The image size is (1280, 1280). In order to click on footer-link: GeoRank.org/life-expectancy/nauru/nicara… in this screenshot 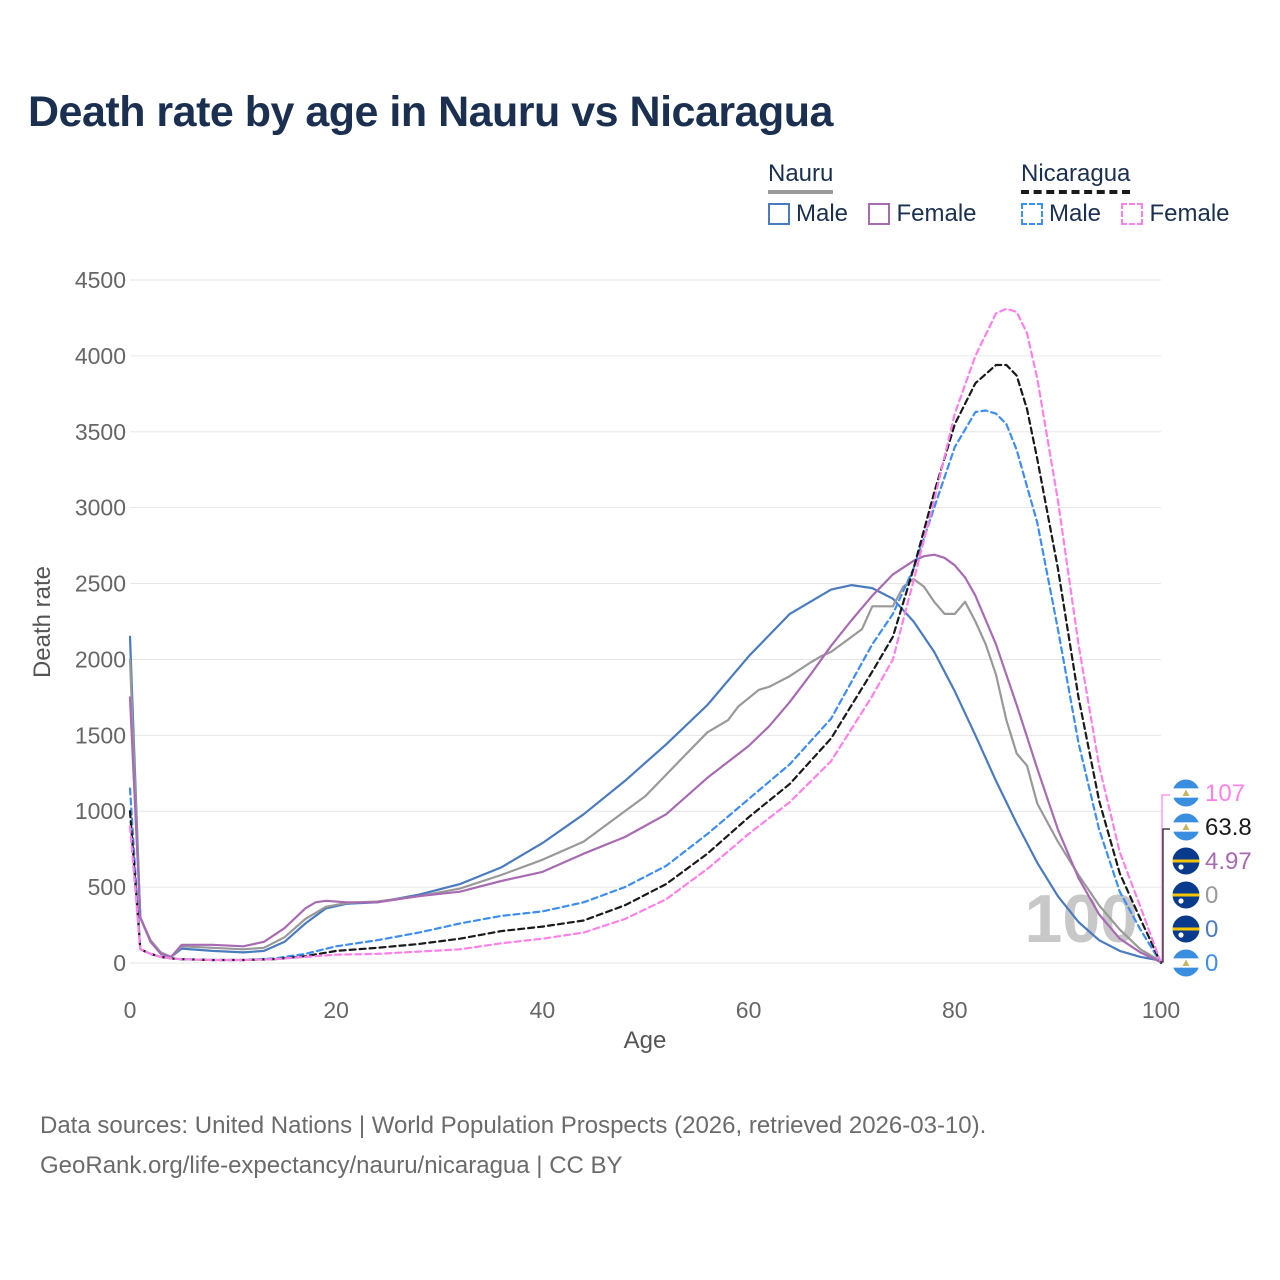, I will do `click(331, 1165)`.